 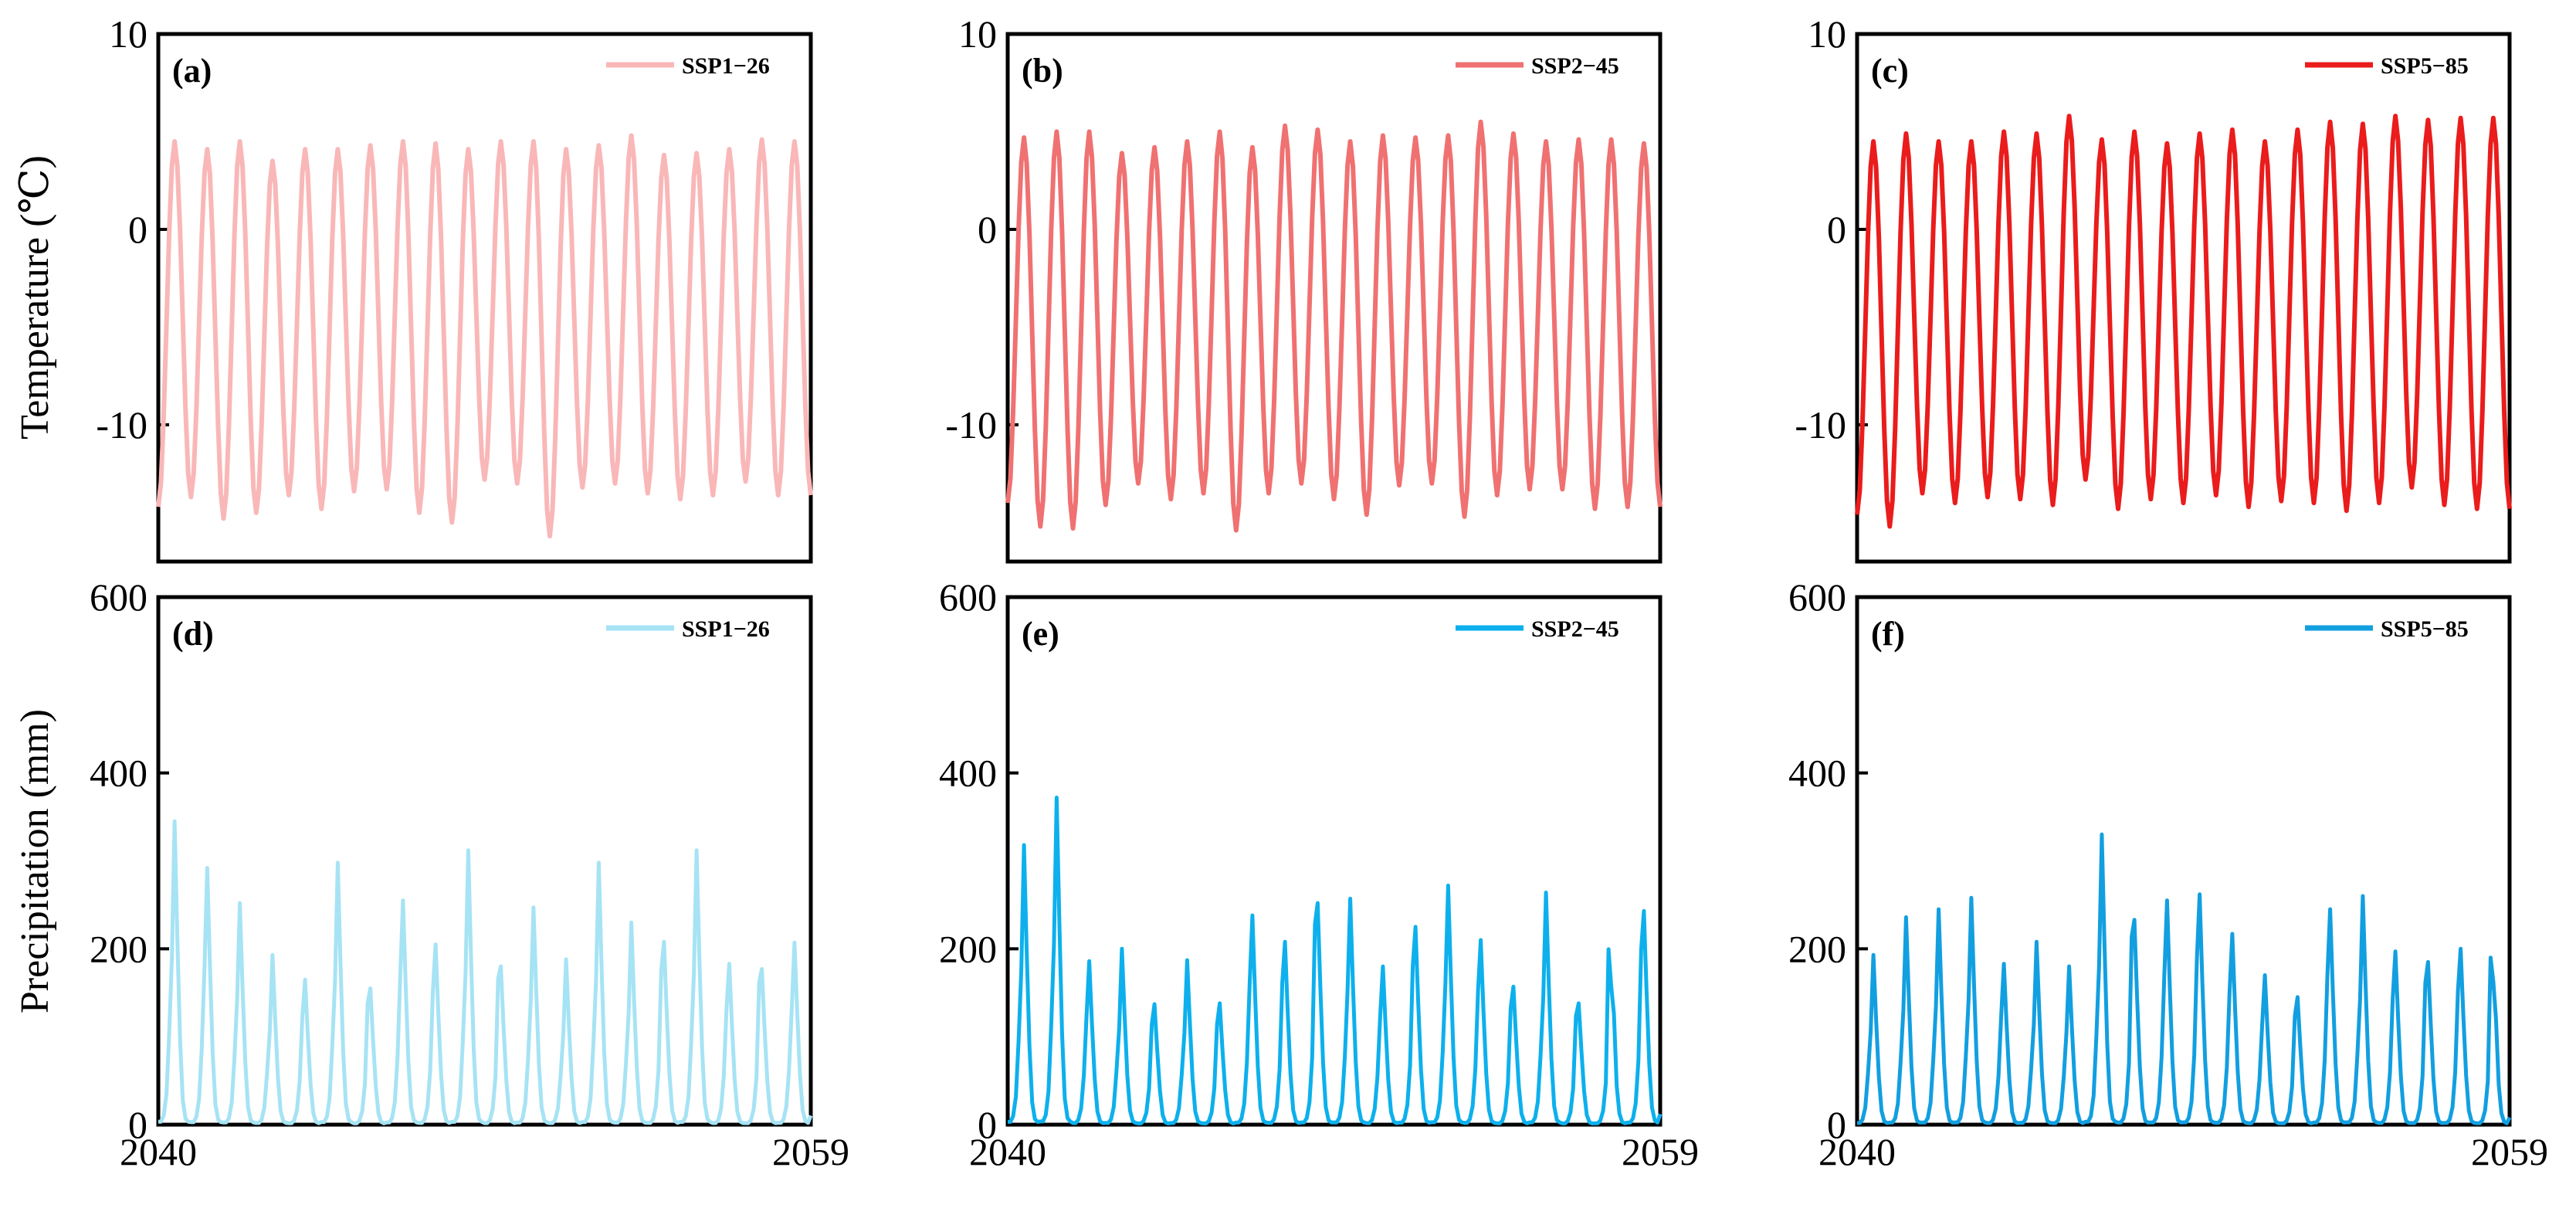 What do you see at coordinates (1042, 71) in the screenshot?
I see `panel-label: (b)` at bounding box center [1042, 71].